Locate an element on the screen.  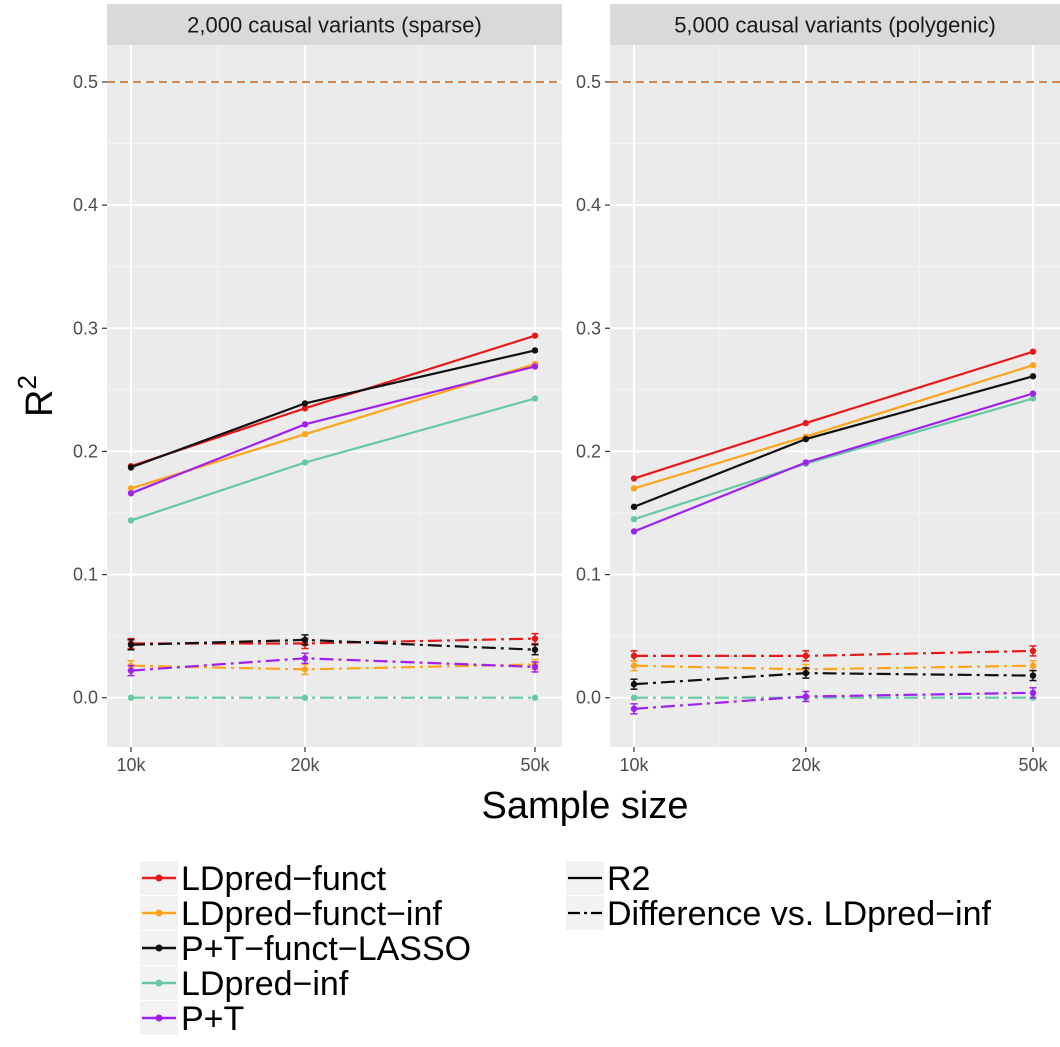
y-axis-title-superscript: 2 is located at coordinates (27, 382).